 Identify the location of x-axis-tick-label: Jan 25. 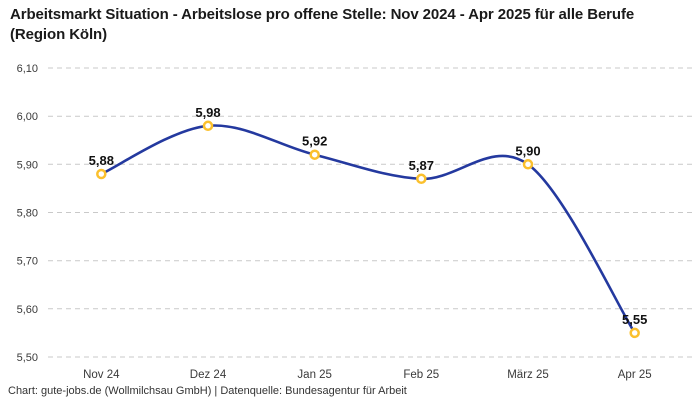
(314, 375).